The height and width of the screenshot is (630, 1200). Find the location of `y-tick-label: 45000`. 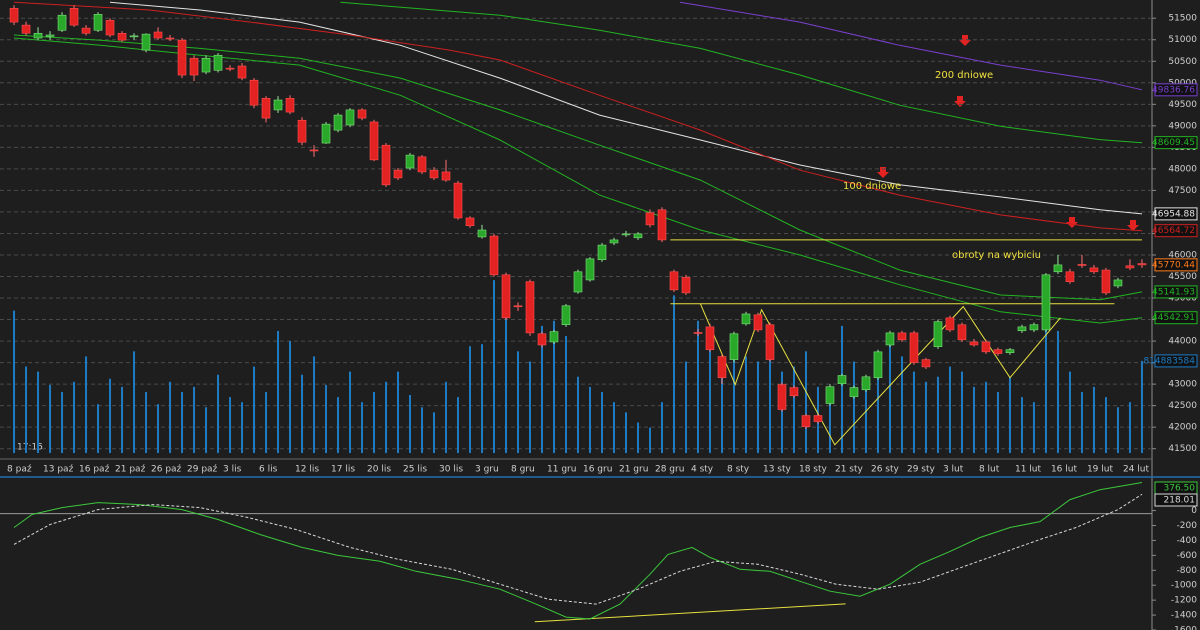

y-tick-label: 45000 is located at coordinates (1182, 299).